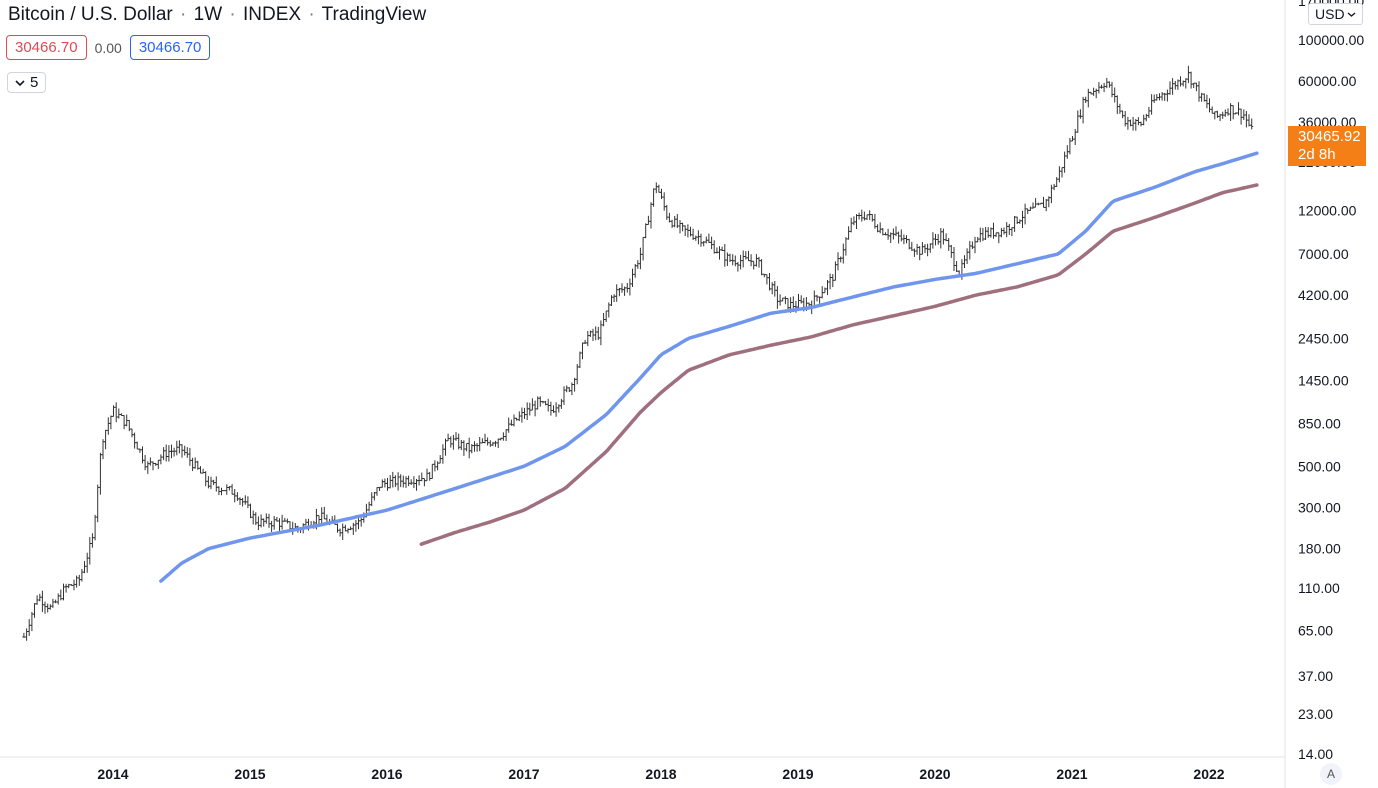  Describe the element at coordinates (46, 47) in the screenshot. I see `sell-price-button: 30466.70` at that location.